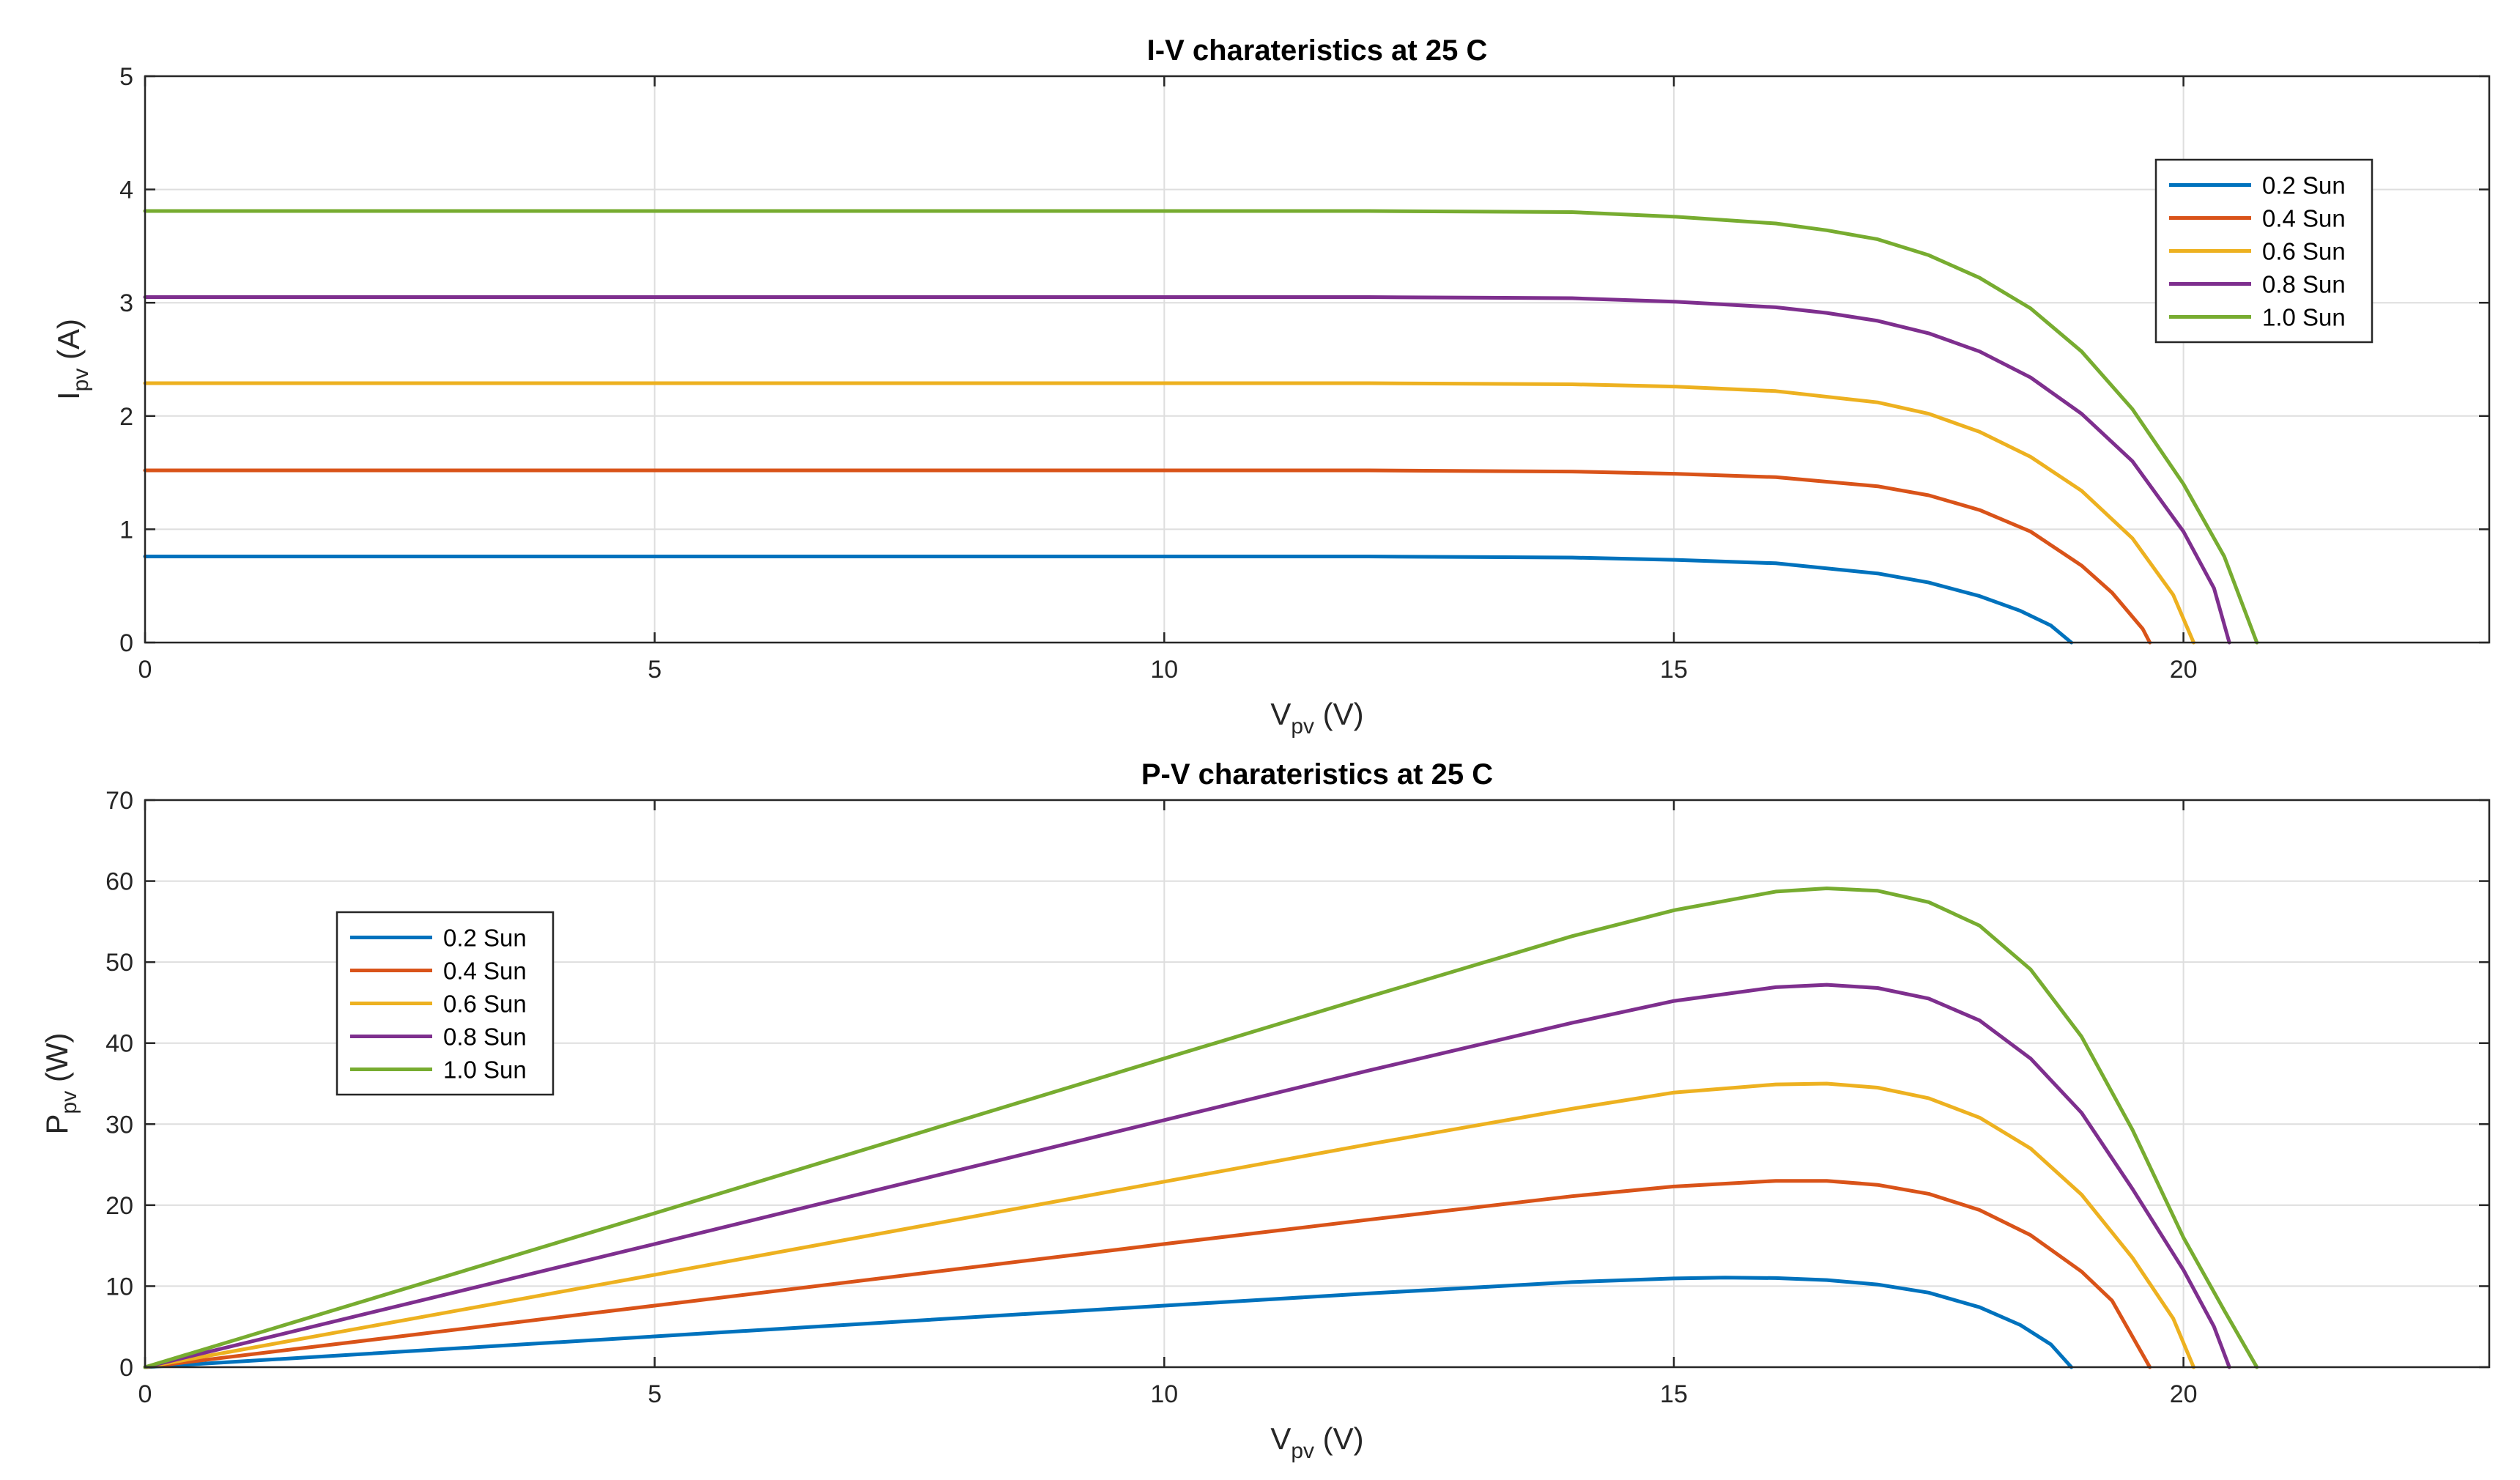 The height and width of the screenshot is (1480, 2520). What do you see at coordinates (119, 801) in the screenshot?
I see `y-tick-label: 70` at bounding box center [119, 801].